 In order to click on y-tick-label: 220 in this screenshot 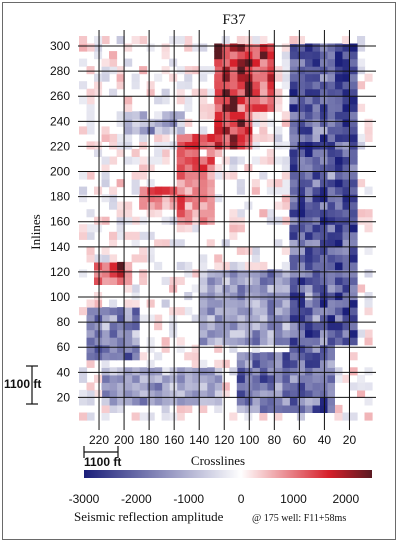, I will do `click(60, 146)`.